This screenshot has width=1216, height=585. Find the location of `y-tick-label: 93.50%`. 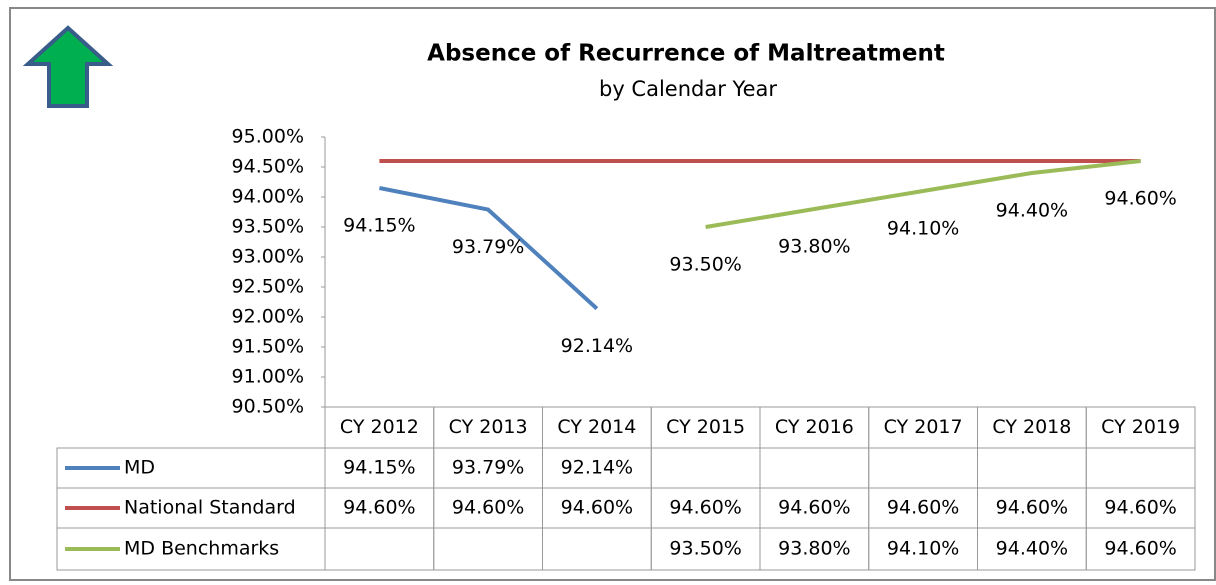

y-tick-label: 93.50% is located at coordinates (268, 227).